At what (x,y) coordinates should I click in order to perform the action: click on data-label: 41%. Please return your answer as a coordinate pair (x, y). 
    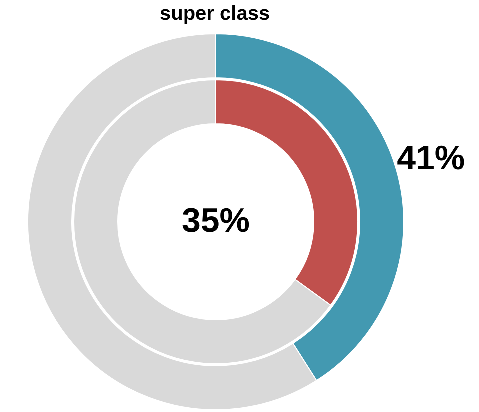
    Looking at the image, I should click on (431, 159).